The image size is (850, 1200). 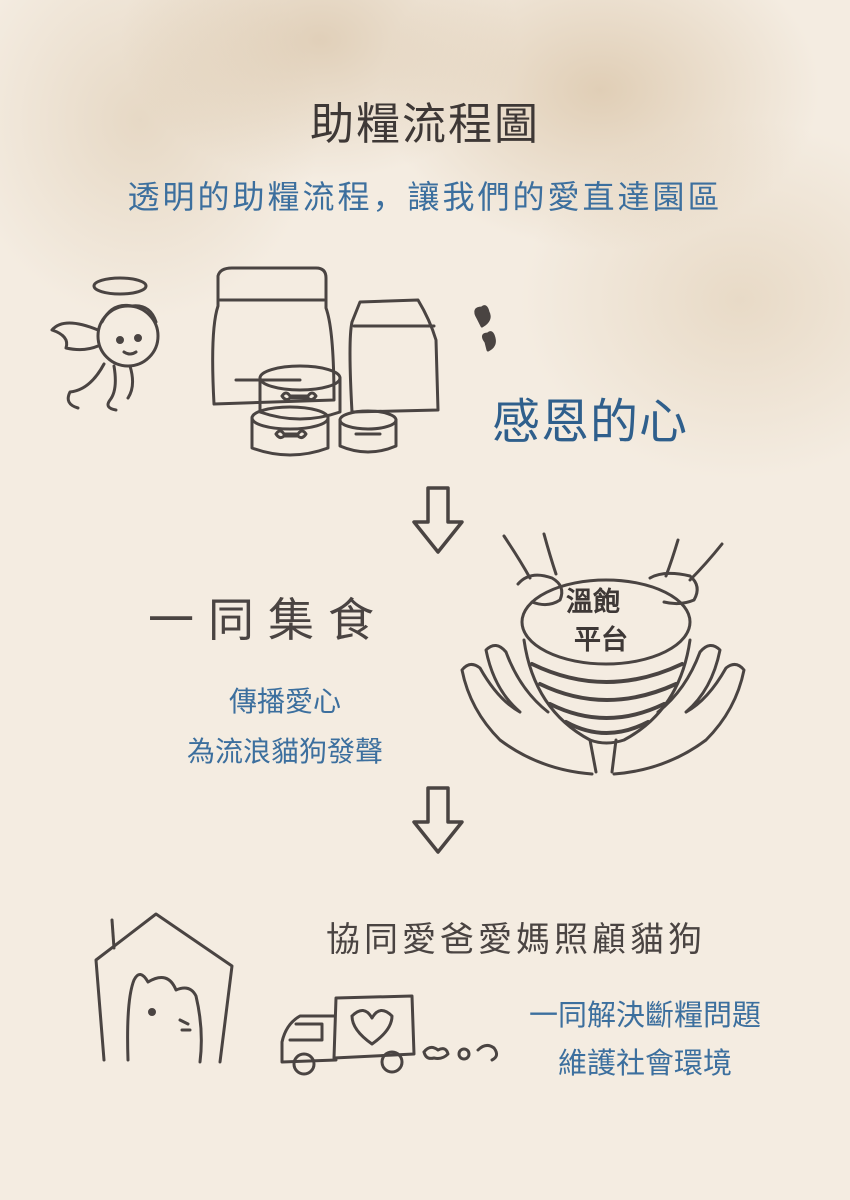 What do you see at coordinates (284, 751) in the screenshot?
I see `step2-line2: 為流浪貓狗發聲` at bounding box center [284, 751].